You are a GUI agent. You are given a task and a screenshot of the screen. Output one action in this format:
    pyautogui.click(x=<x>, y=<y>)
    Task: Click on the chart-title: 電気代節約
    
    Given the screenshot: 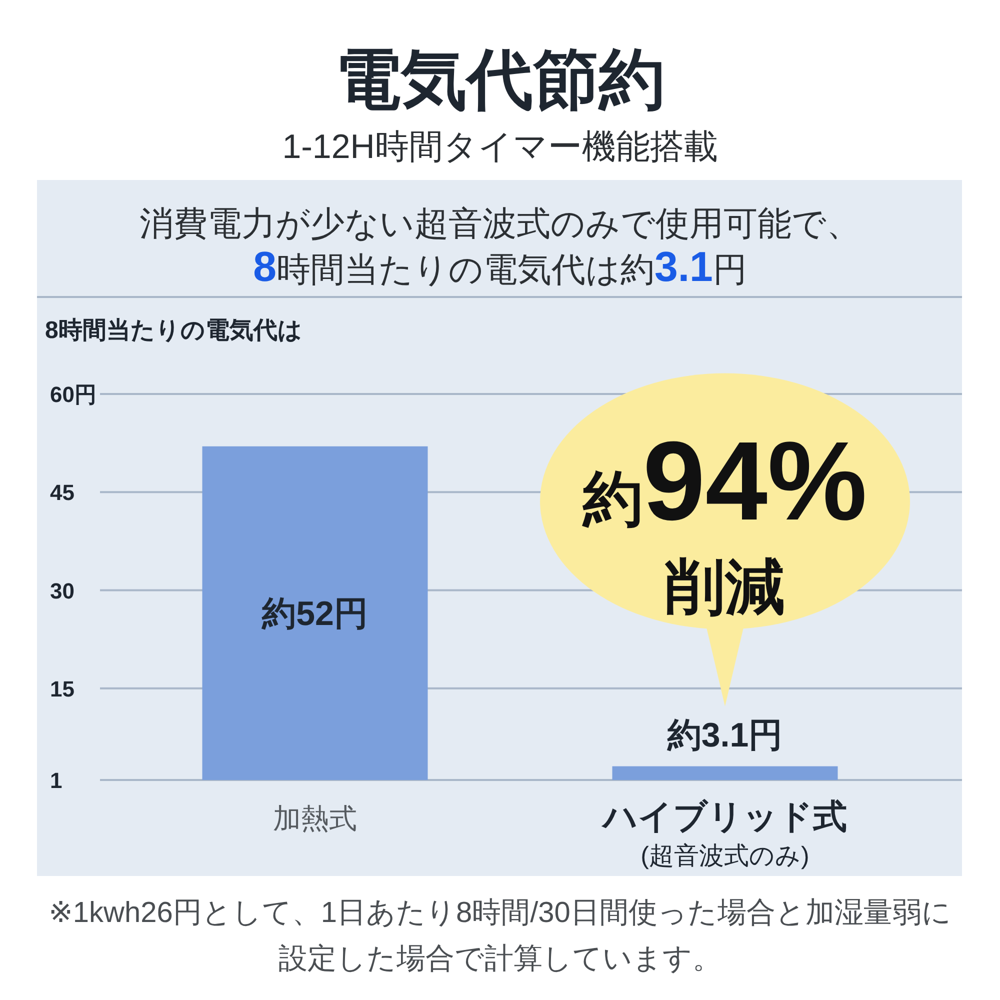 What is the action you would take?
    pyautogui.click(x=500, y=79)
    